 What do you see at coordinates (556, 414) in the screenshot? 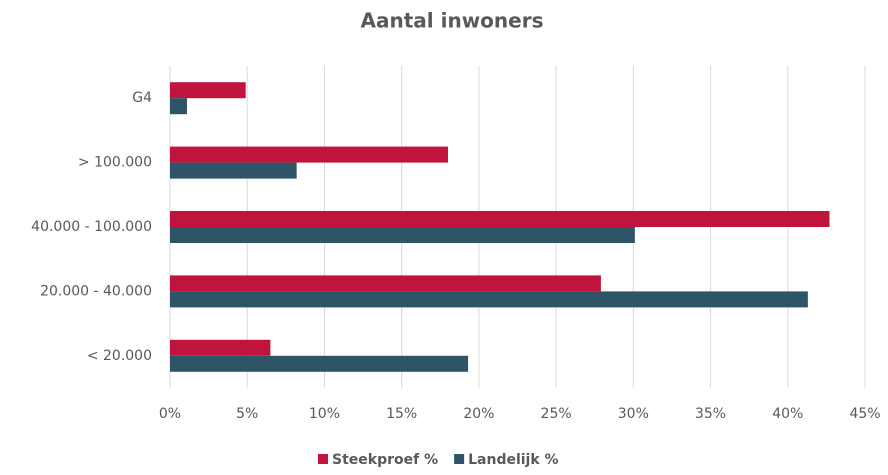
I see `x-tick-label: 25%` at bounding box center [556, 414].